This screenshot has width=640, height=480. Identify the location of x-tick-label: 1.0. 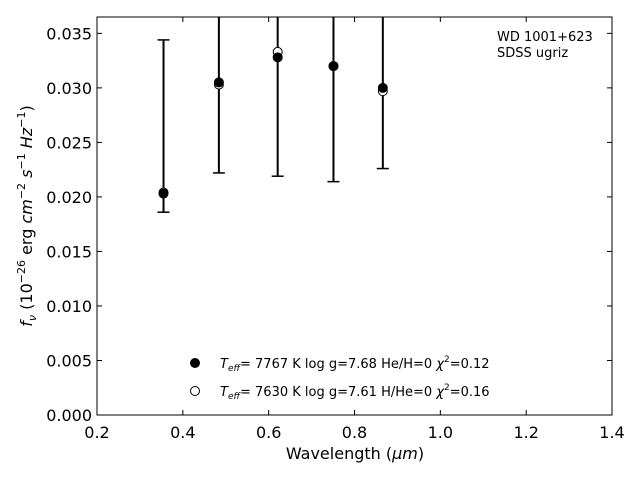
(440, 432).